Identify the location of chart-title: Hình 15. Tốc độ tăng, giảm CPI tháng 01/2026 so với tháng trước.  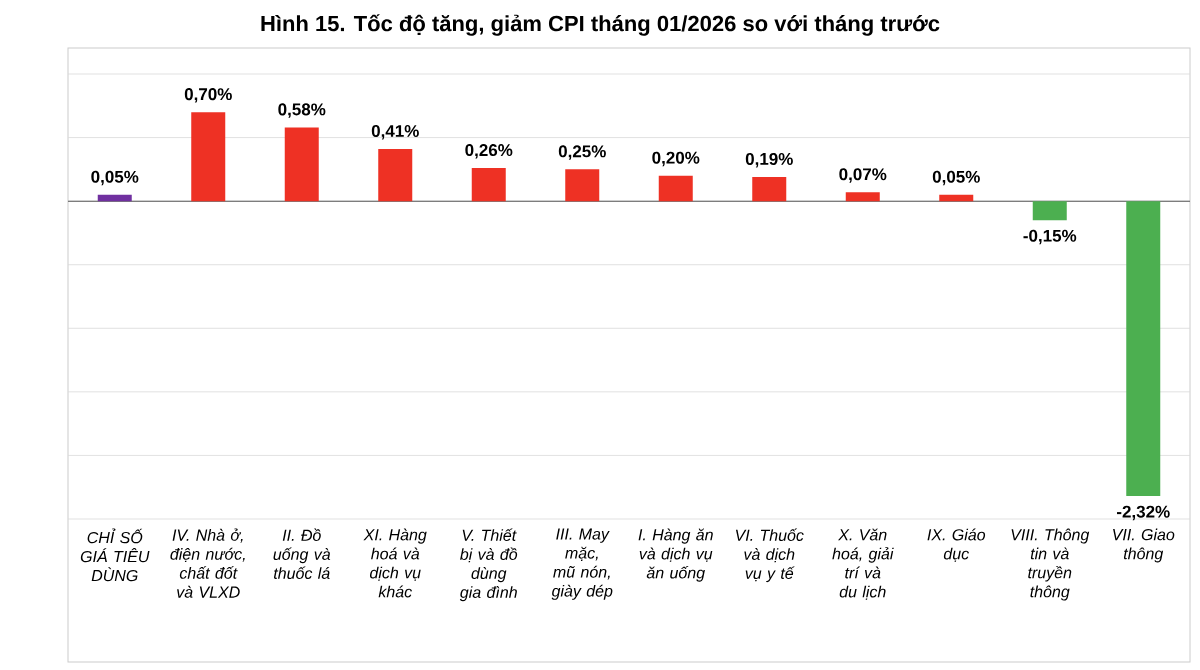
(600, 25).